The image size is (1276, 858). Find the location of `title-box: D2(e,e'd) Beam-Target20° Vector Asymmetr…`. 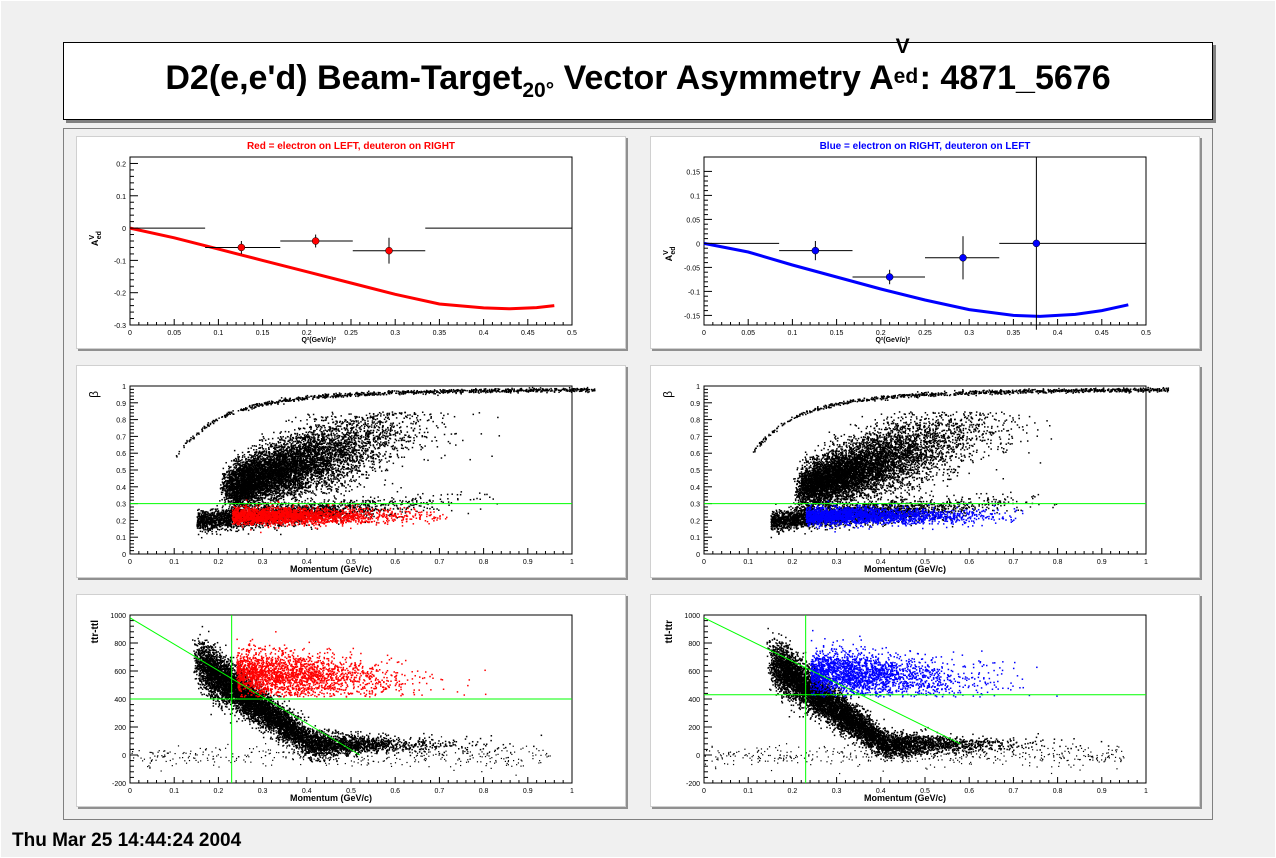

title-box: D2(e,e'd) Beam-Target20° Vector Asymmetr… is located at coordinates (638, 77).